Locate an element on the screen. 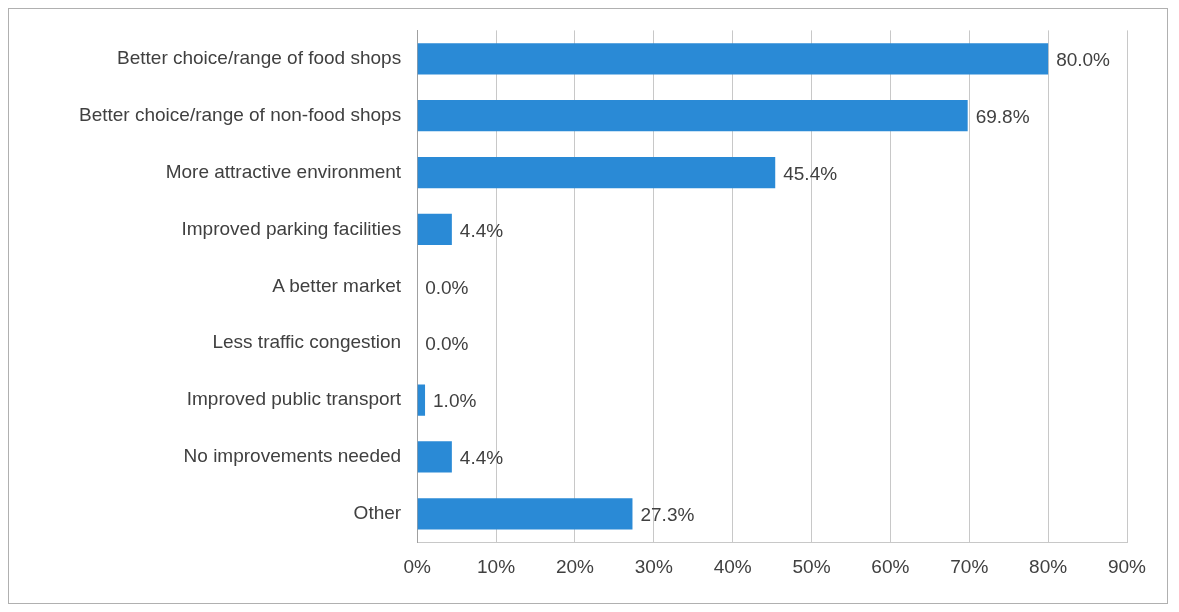 The height and width of the screenshot is (612, 1179). x-tick-label: 80% is located at coordinates (1048, 566).